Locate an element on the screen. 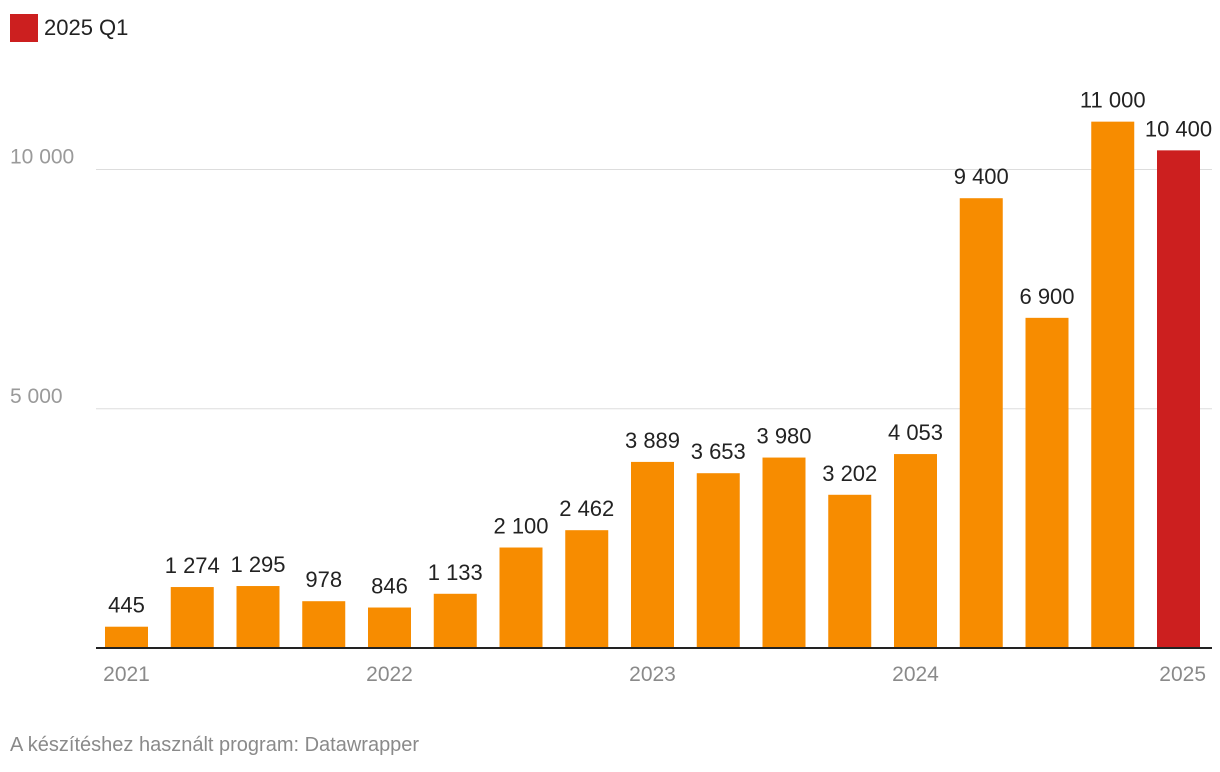 The image size is (1220, 772). x-tick-label: 2023 is located at coordinates (652, 674).